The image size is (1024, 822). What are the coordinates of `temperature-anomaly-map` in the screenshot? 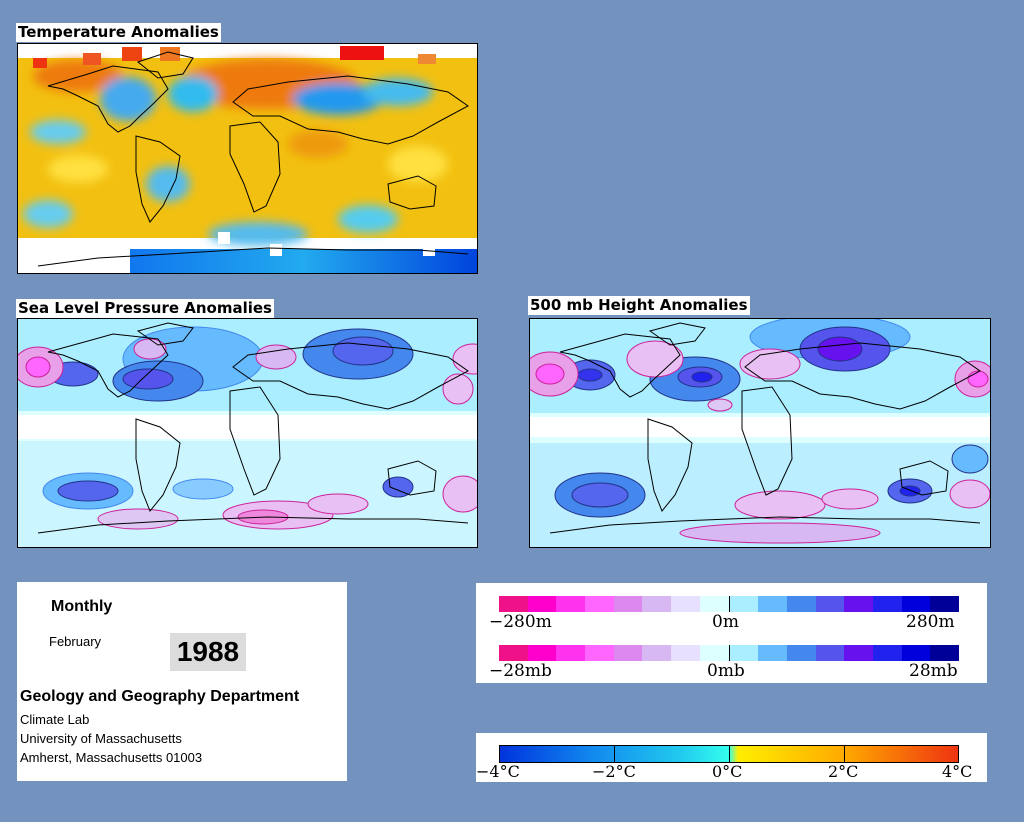 It's located at (247, 158).